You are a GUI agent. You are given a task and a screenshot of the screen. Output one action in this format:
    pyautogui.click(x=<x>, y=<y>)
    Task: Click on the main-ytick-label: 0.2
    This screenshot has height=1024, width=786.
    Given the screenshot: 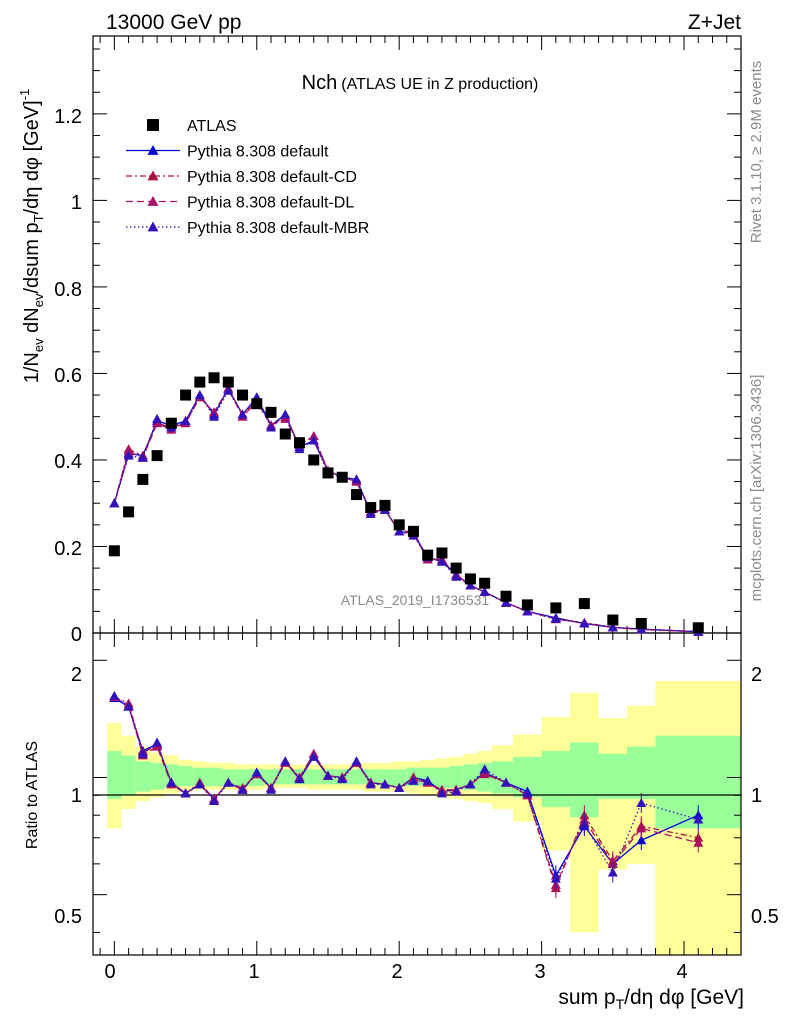 What is the action you would take?
    pyautogui.click(x=68, y=549)
    